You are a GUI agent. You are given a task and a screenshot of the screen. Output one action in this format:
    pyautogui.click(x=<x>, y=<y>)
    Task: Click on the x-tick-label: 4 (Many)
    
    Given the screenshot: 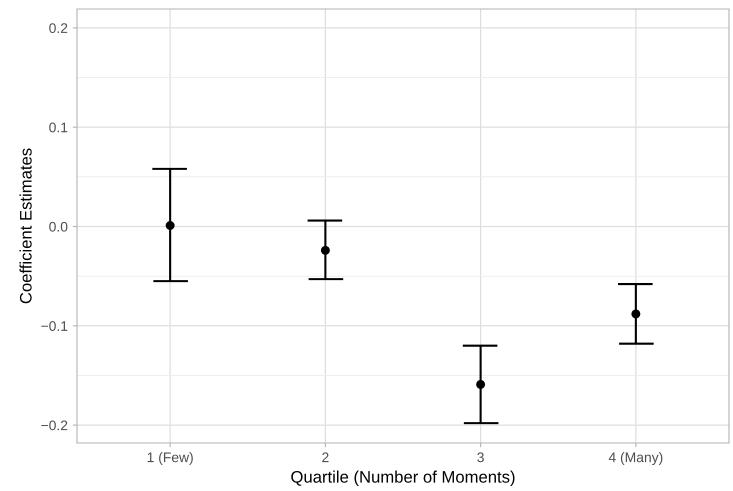 What is the action you would take?
    pyautogui.click(x=635, y=458)
    